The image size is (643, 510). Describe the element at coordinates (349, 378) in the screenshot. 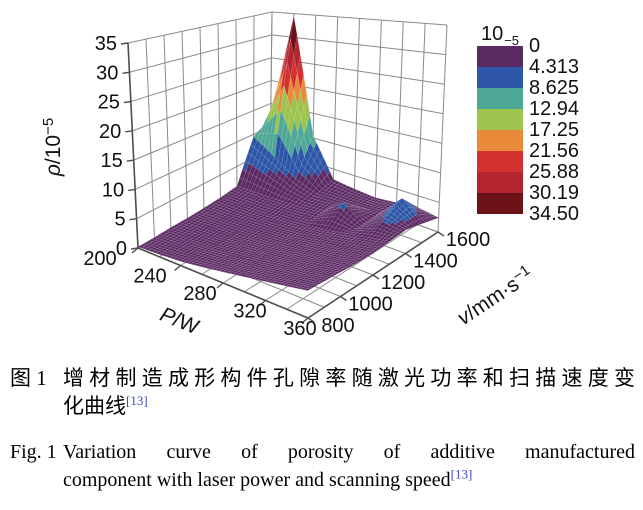

I see `caption-zh-line1: 增材制造成形构件孔隙率随激光功率和扫描速度变` at that location.